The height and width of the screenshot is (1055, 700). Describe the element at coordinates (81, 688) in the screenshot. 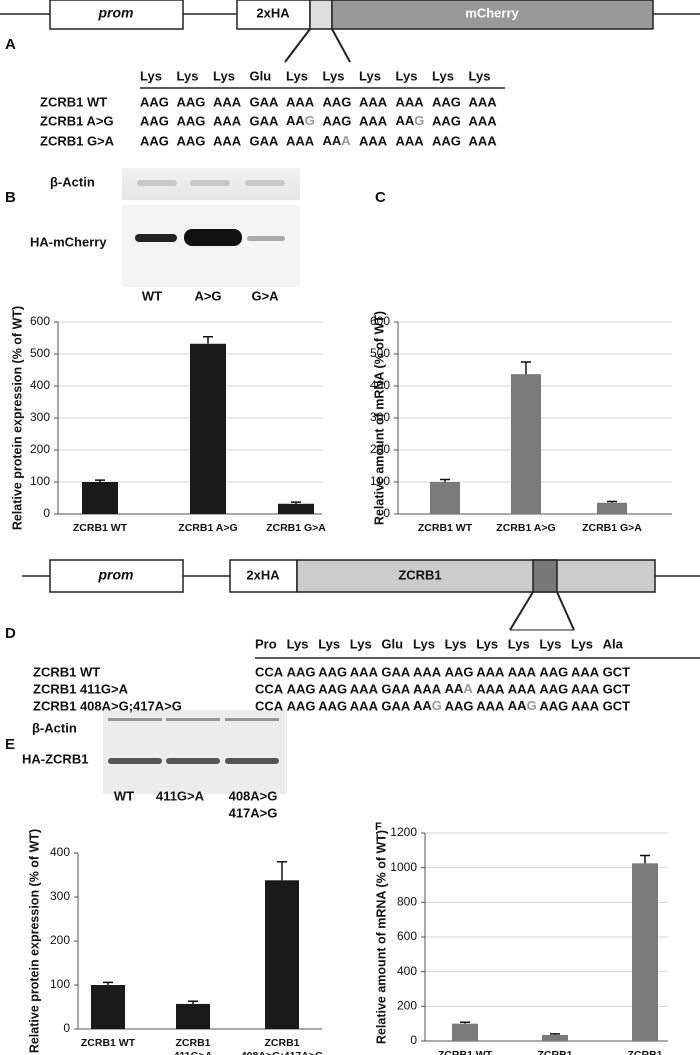

I see `row-label: ZCRB1 411G>A` at that location.